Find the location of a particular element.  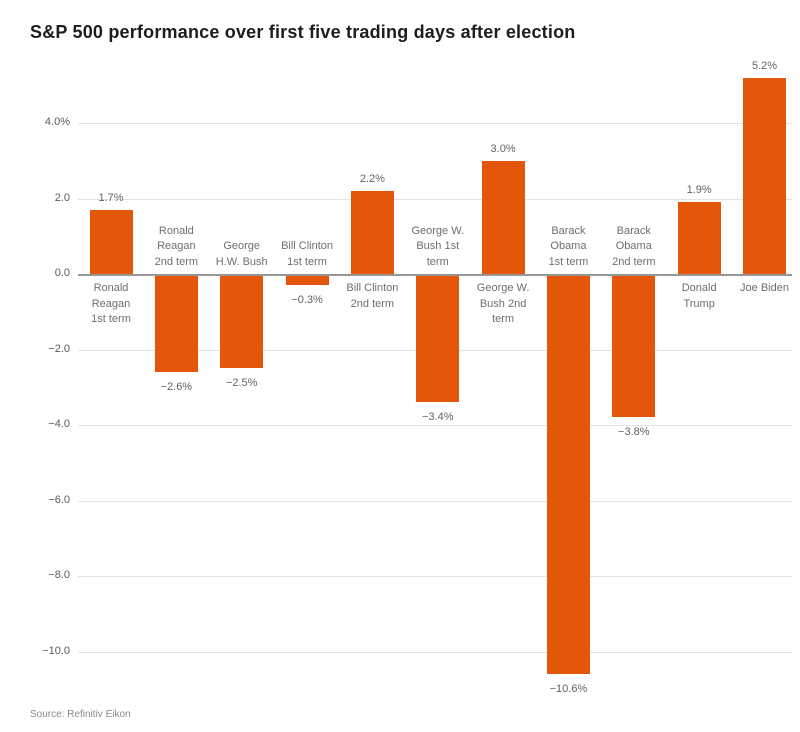

category-label-line: Donald is located at coordinates (699, 288).